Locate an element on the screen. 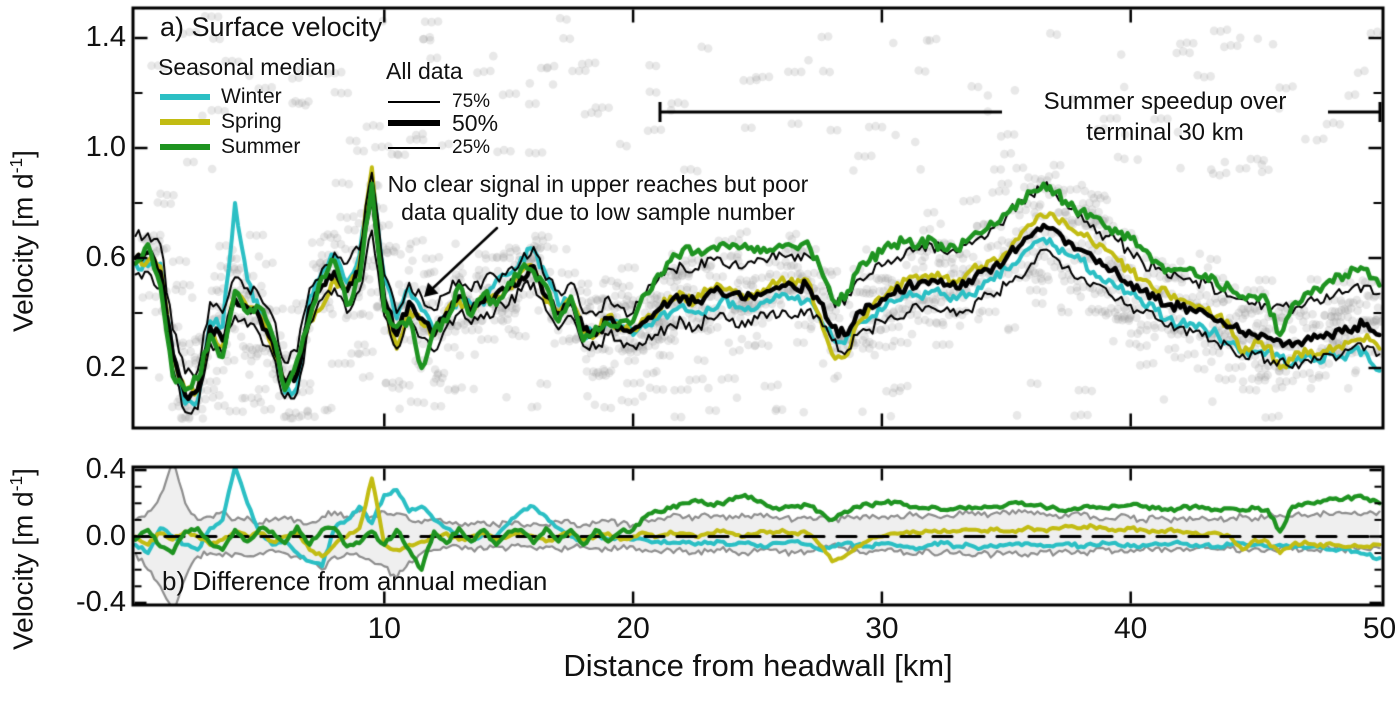 The height and width of the screenshot is (703, 1400). legend-item-p75: 75% is located at coordinates (439, 102).